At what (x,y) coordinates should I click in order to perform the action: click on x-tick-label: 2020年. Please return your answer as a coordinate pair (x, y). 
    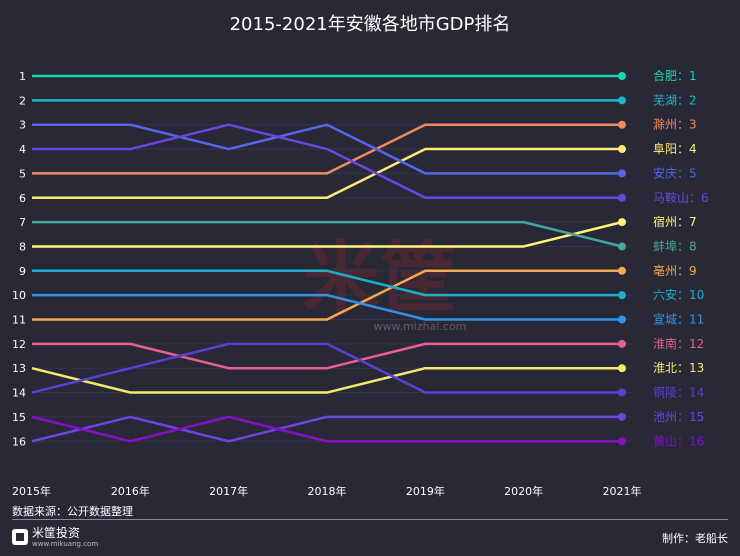
    Looking at the image, I should click on (523, 491).